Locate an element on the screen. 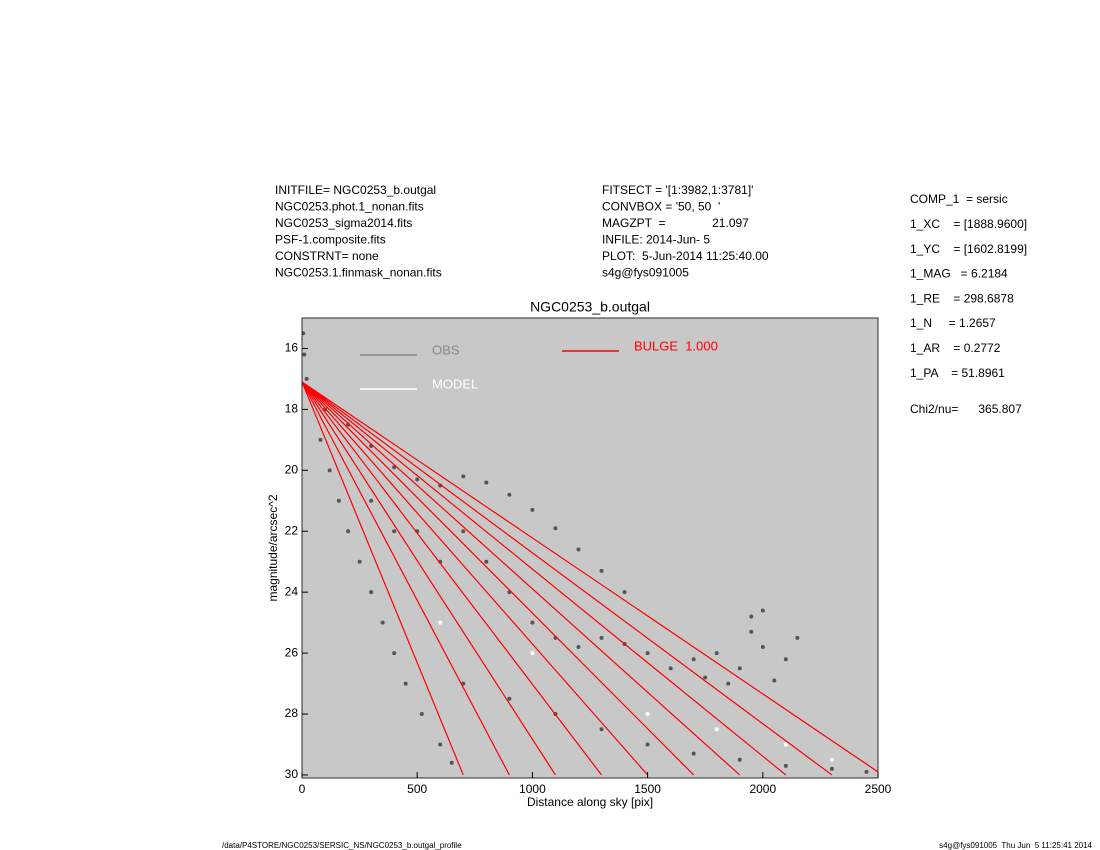  x-tick-label: 1000 is located at coordinates (532, 789).